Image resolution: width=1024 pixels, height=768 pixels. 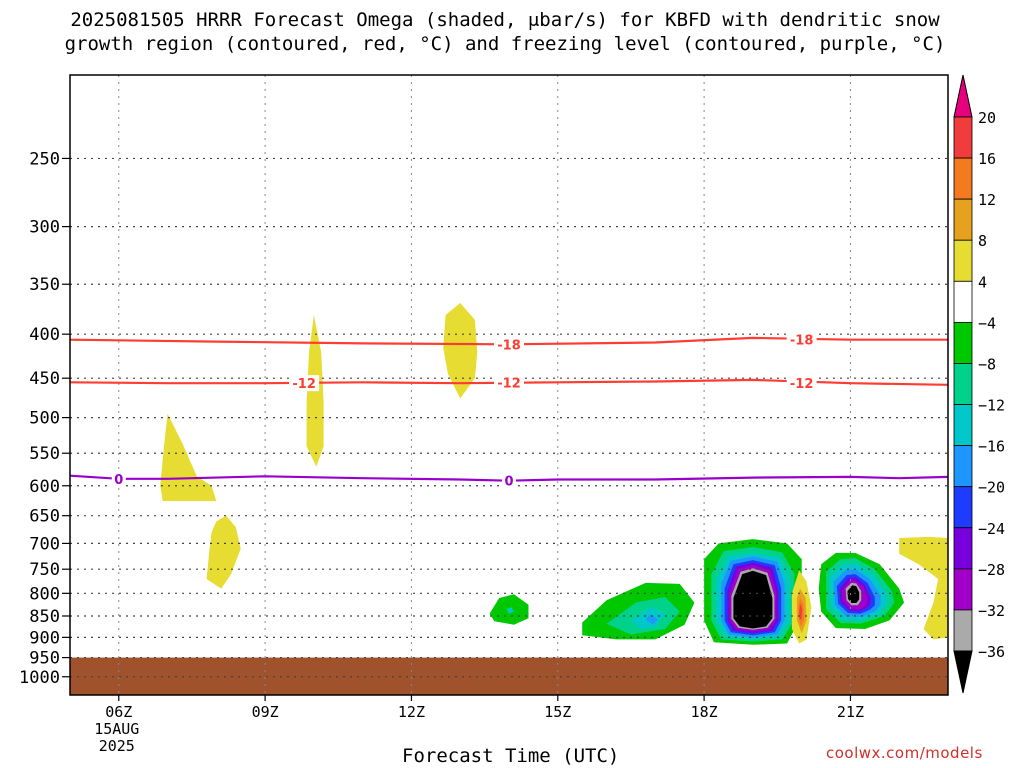 What do you see at coordinates (44, 335) in the screenshot?
I see `y-tick-label: 400` at bounding box center [44, 335].